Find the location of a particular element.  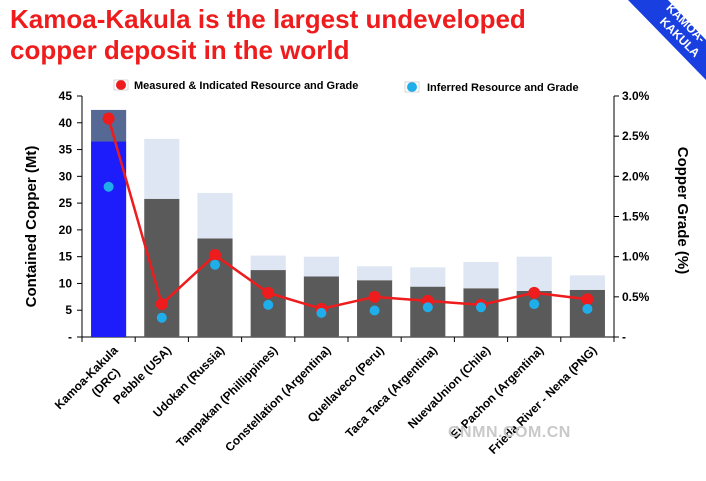

y-tick-label: 25 is located at coordinates (66, 203).